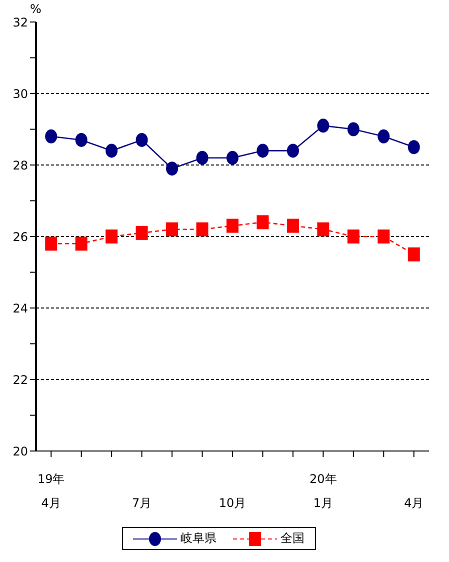 This screenshot has width=449, height=562. I want to click on legend-label: 全国, so click(292, 538).